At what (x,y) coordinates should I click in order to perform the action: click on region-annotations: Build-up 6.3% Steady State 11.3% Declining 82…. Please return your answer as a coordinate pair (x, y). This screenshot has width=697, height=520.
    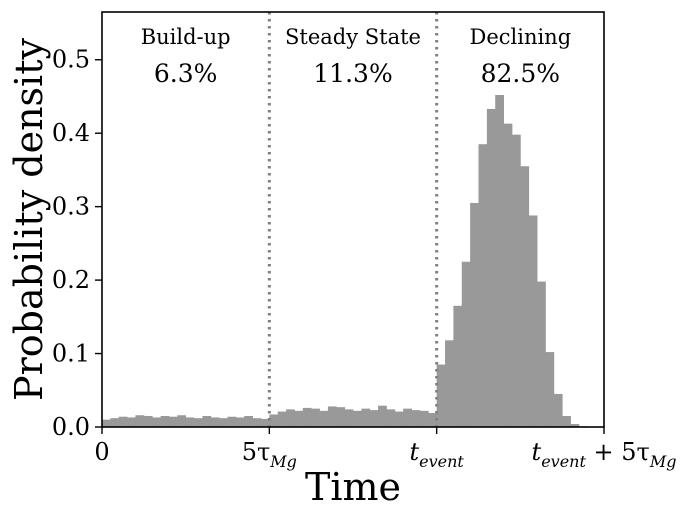
    Looking at the image, I should click on (356, 56).